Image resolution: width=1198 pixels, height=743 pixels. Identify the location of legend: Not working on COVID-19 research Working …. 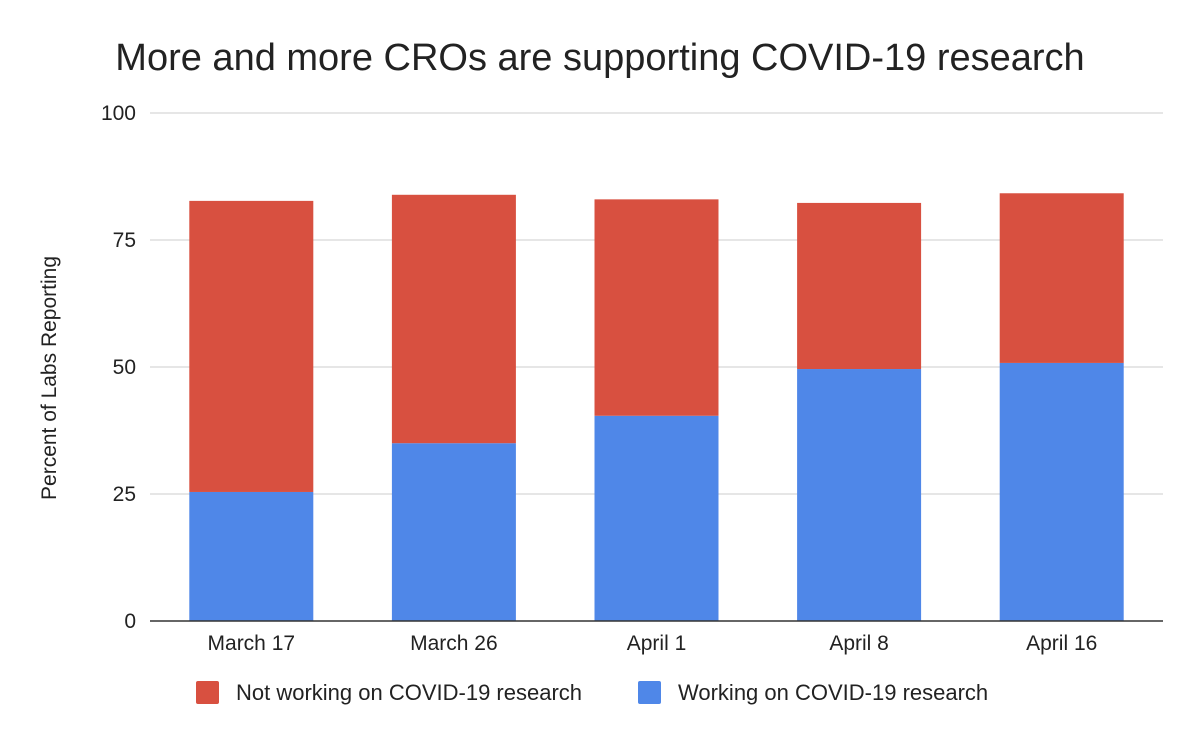
(592, 692).